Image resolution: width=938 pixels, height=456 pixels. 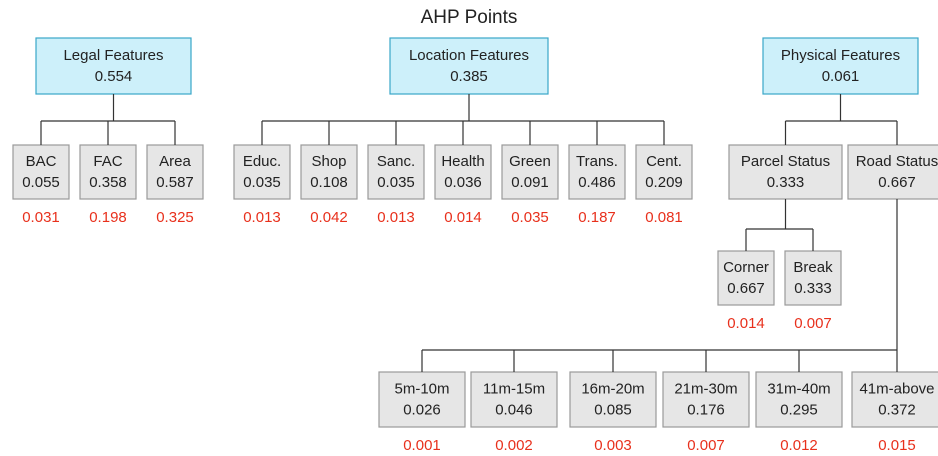 I want to click on global-weight: 0.198, so click(x=108, y=217).